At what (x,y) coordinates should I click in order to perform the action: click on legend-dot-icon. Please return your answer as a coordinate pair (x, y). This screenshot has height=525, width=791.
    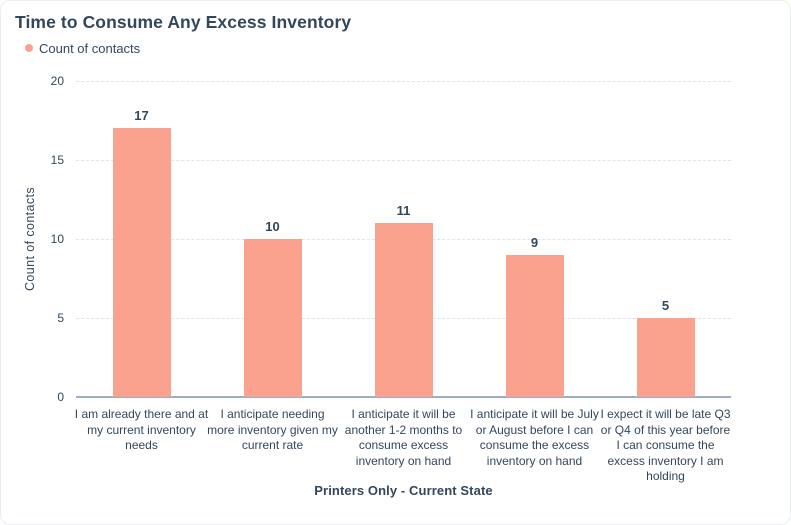
    Looking at the image, I should click on (29, 48).